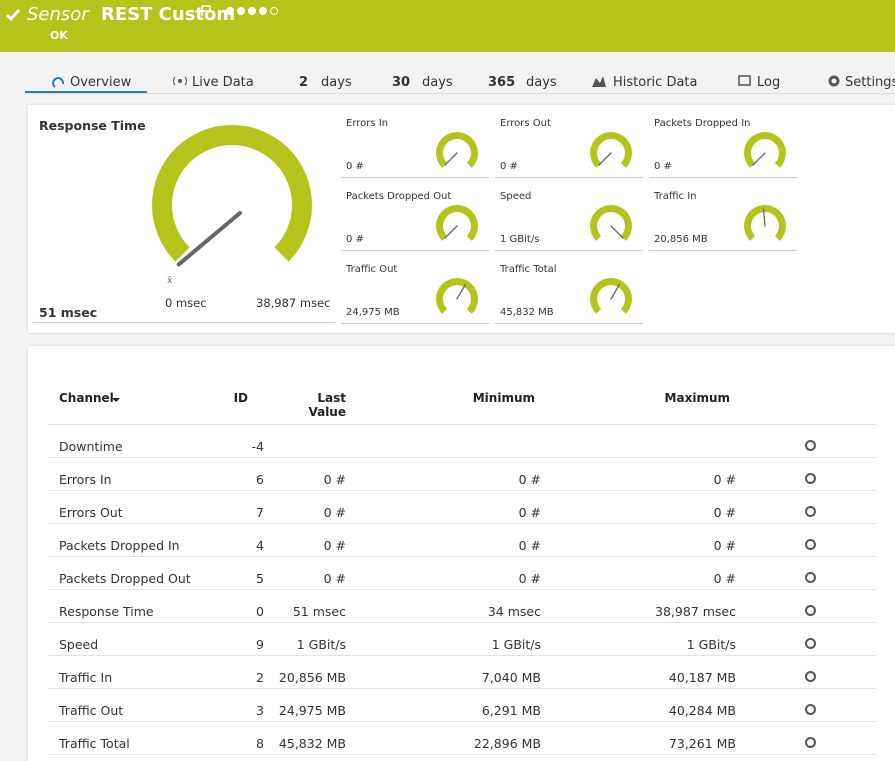 Image resolution: width=895 pixels, height=761 pixels. I want to click on column-header: Channel, so click(86, 398).